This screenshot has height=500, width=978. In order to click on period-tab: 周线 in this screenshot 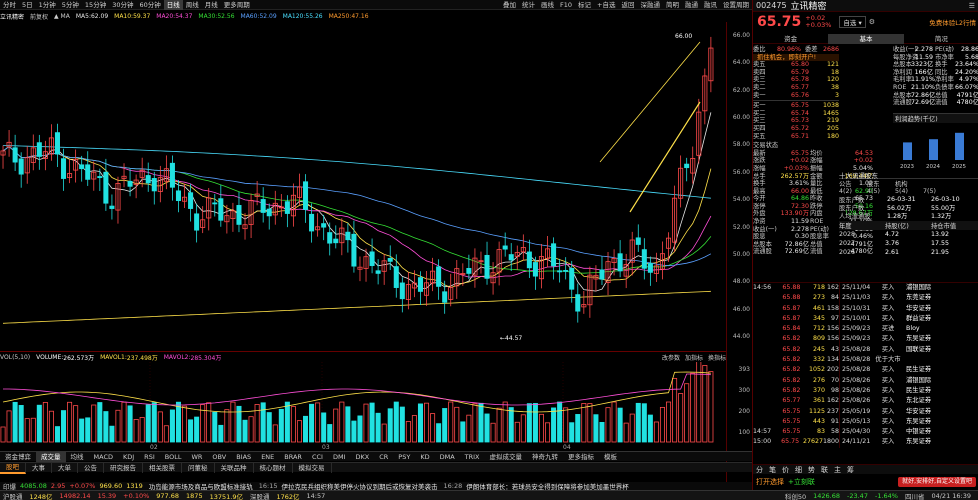, I will do `click(192, 4)`.